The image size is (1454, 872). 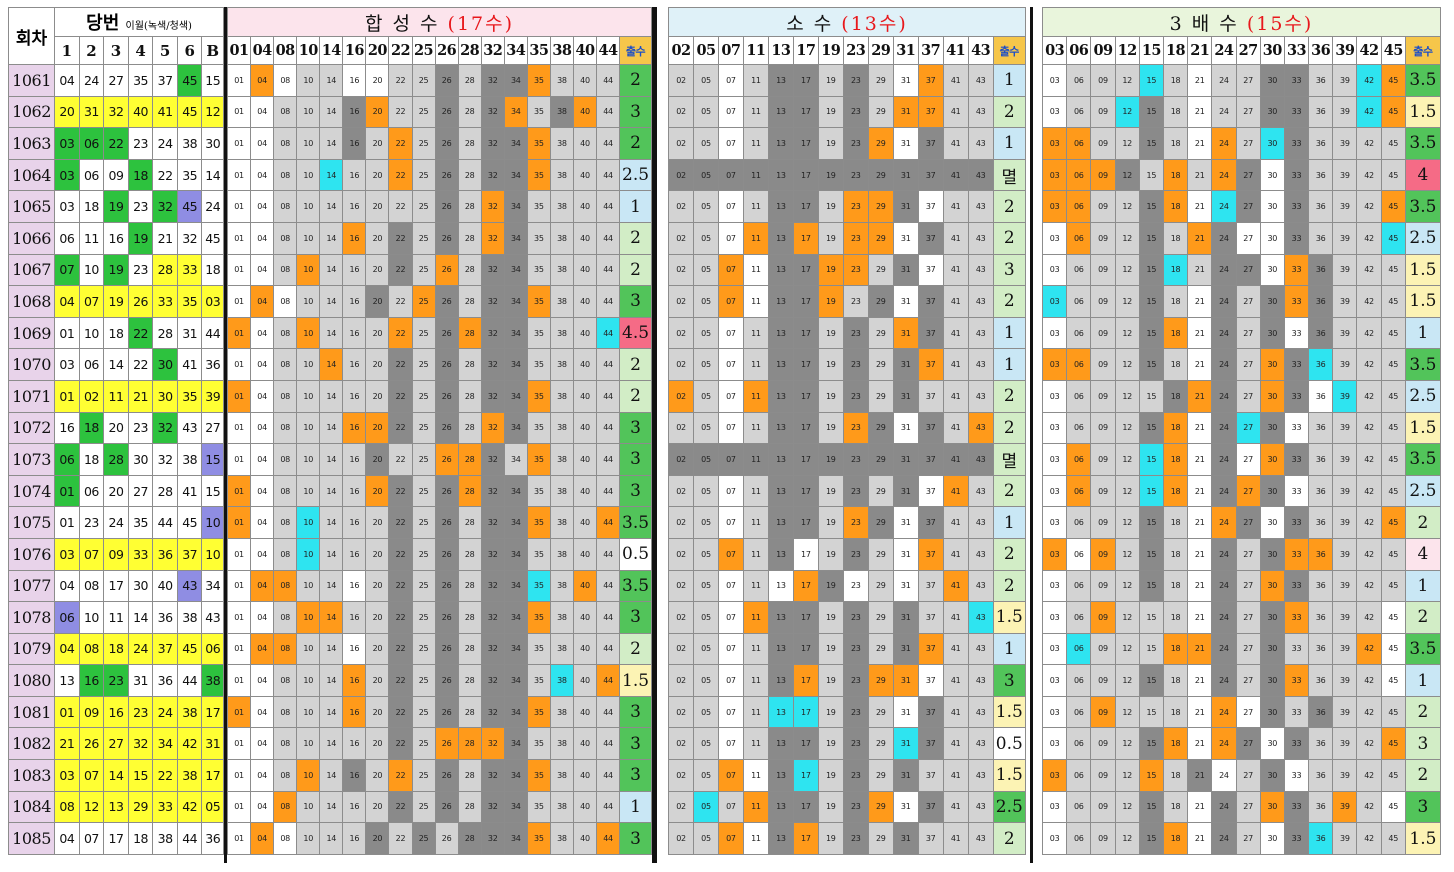 I want to click on draw-number: 11, so click(x=91, y=238).